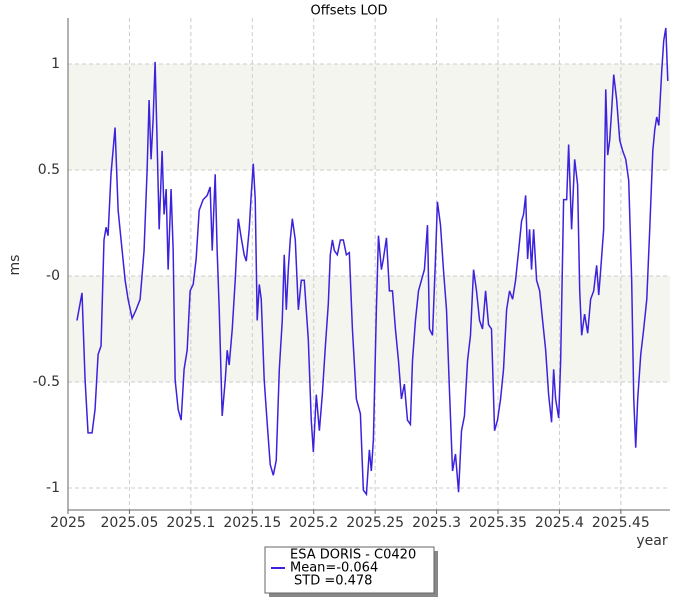 This screenshot has width=700, height=600. Describe the element at coordinates (436, 523) in the screenshot. I see `x-tick-label: 2025.3` at that location.